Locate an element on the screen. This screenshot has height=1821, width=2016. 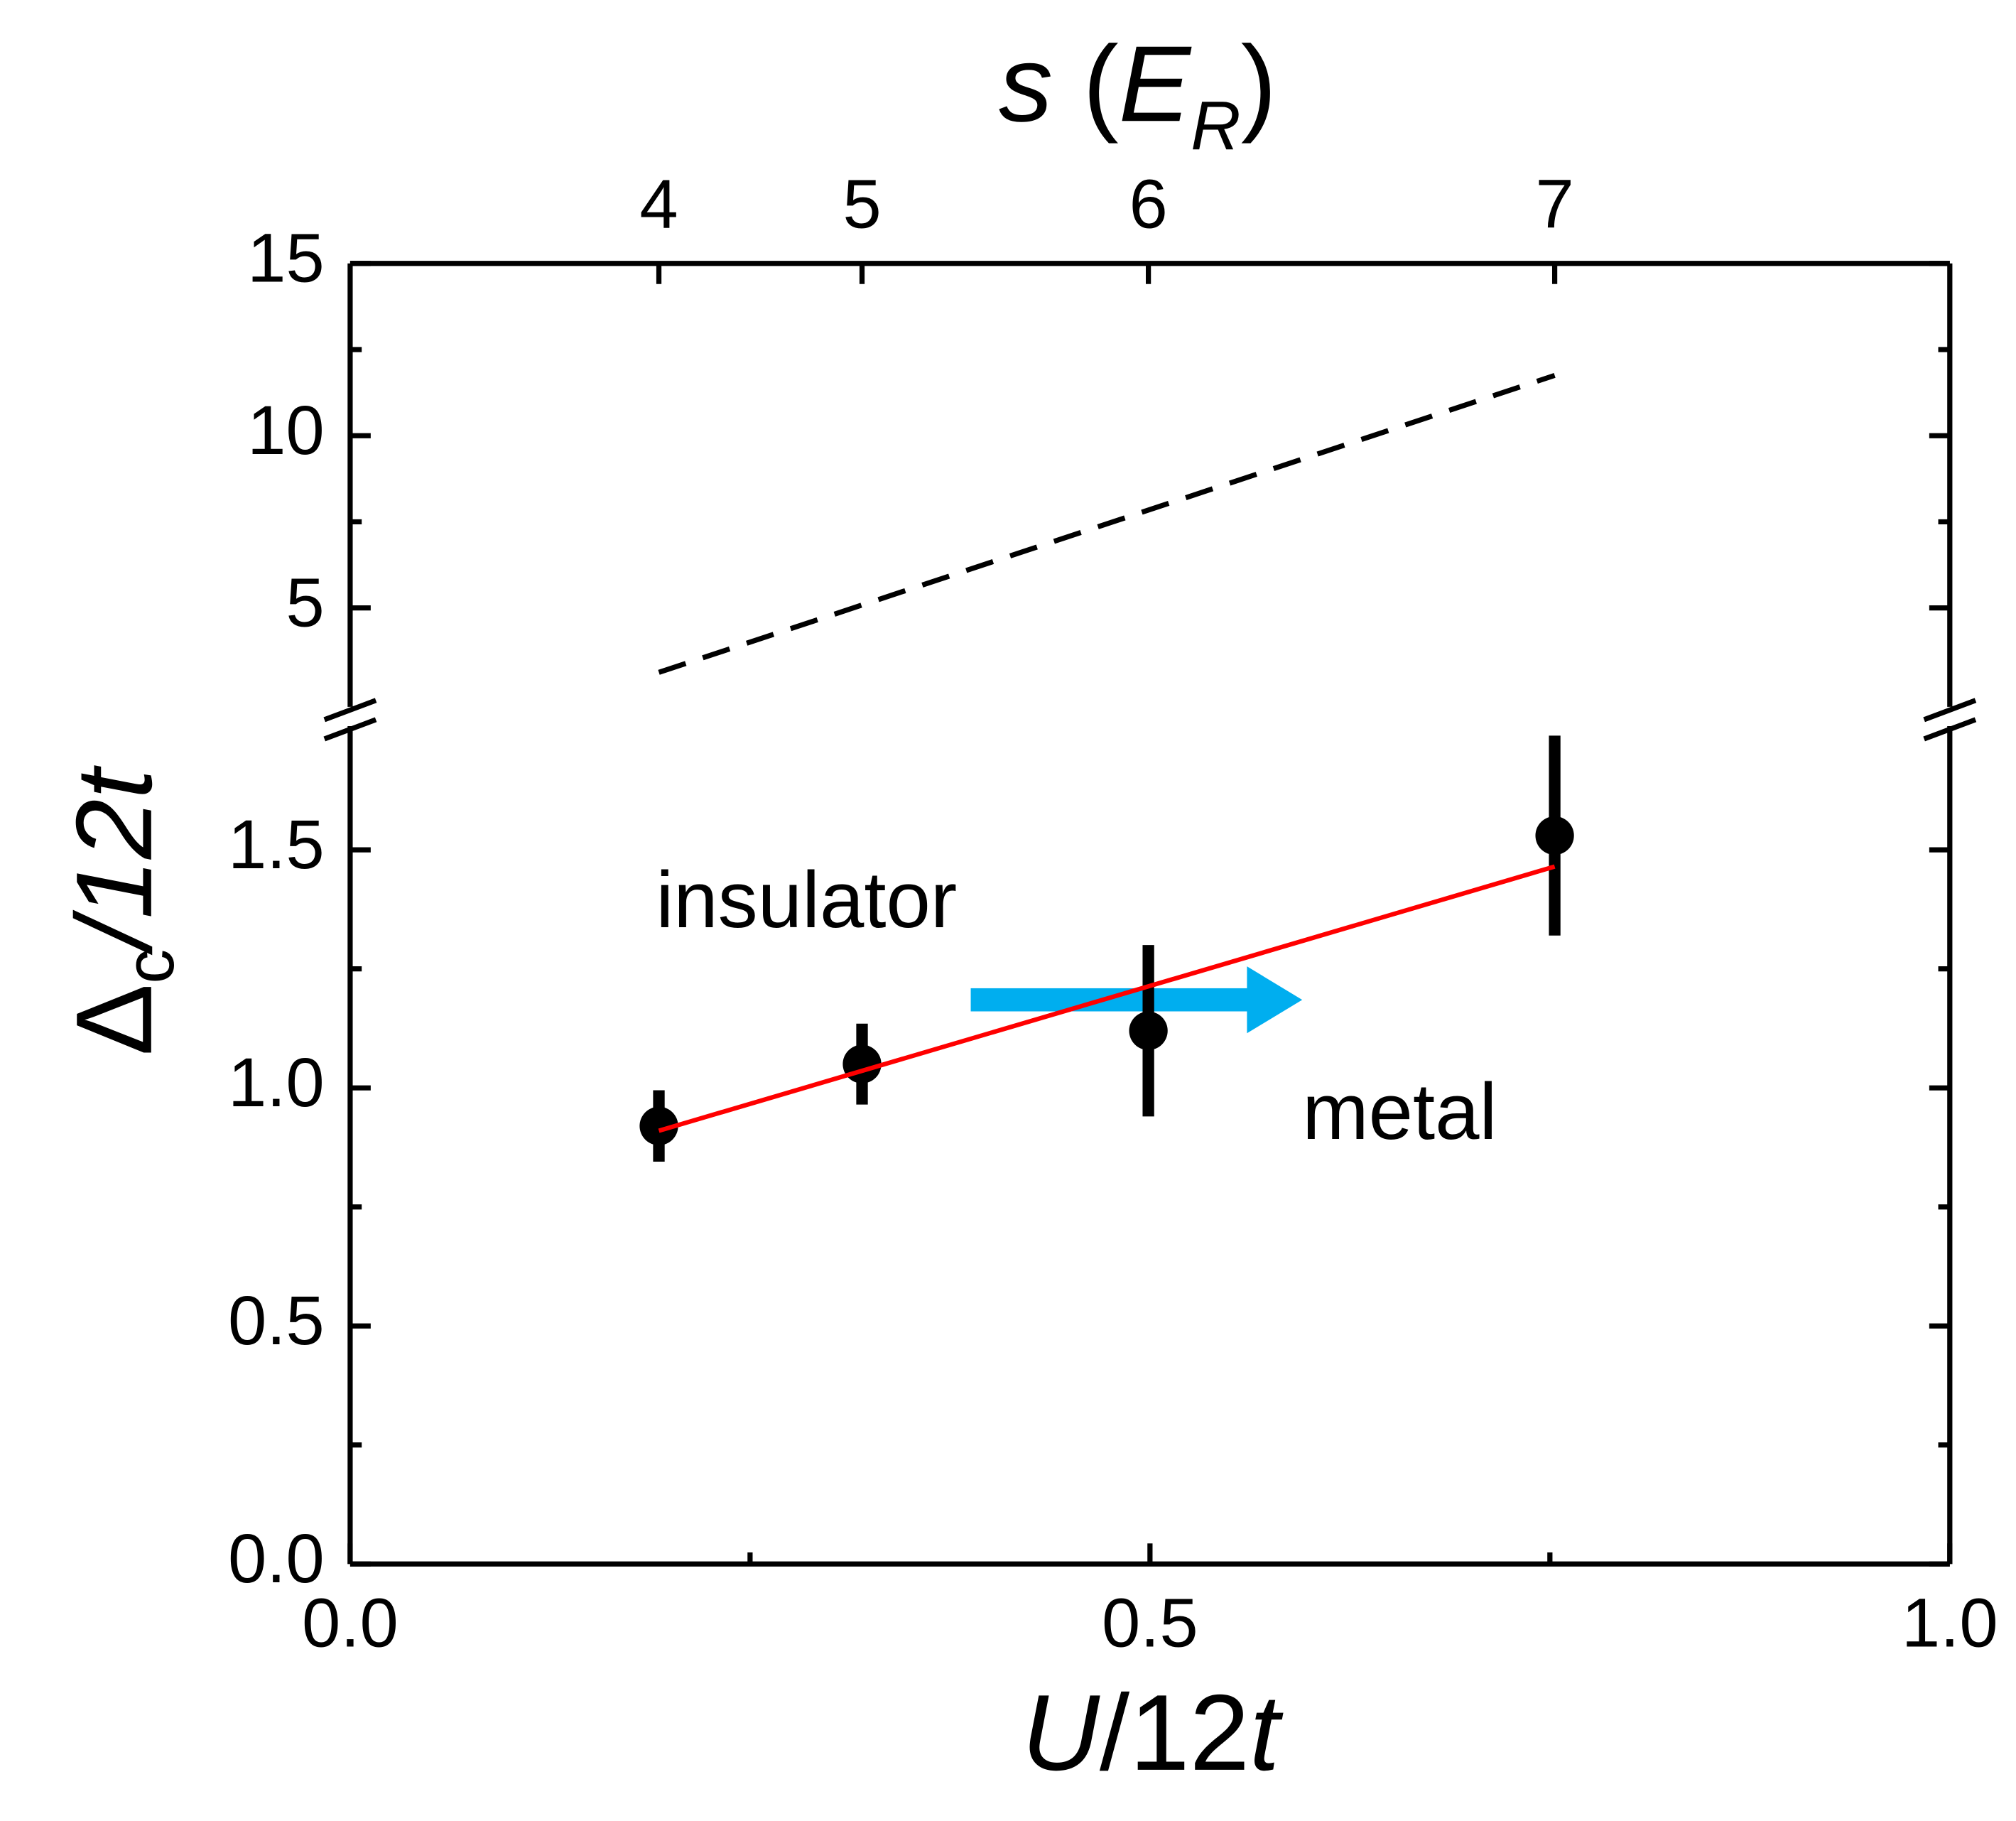
arrow is located at coordinates (1137, 1000).